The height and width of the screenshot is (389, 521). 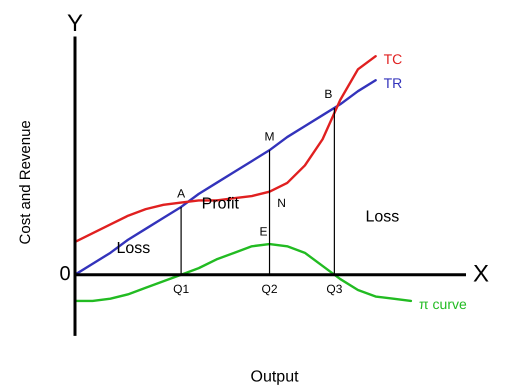 I want to click on annotation: A, so click(x=181, y=193).